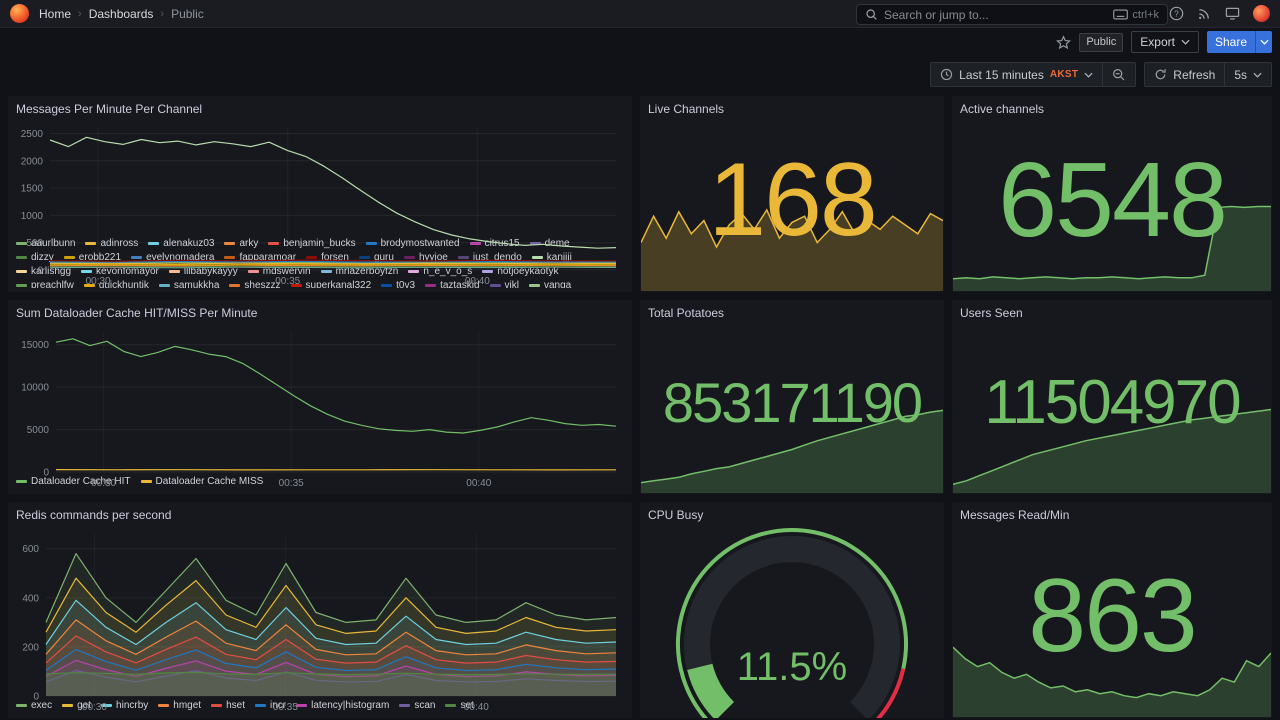  Describe the element at coordinates (179, 705) in the screenshot. I see `legend-item: hmget` at that location.